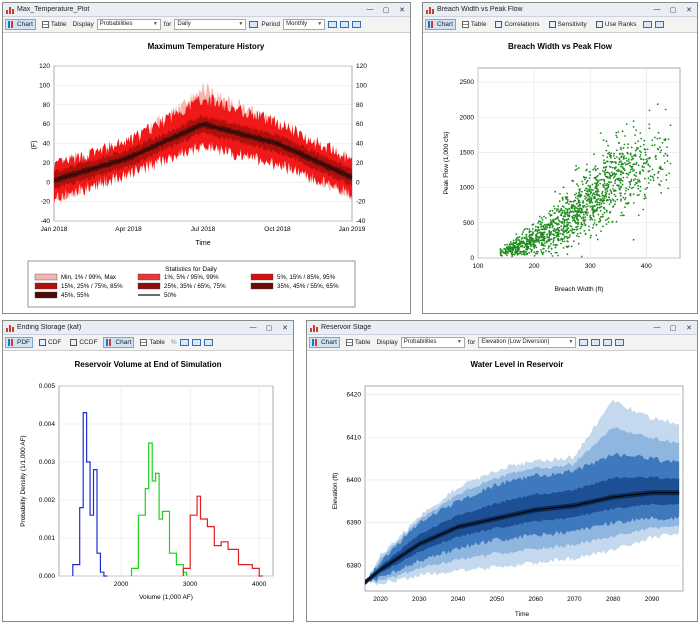 This screenshot has height=624, width=700. Describe the element at coordinates (46, 295) in the screenshot. I see `legend-swatch` at that location.